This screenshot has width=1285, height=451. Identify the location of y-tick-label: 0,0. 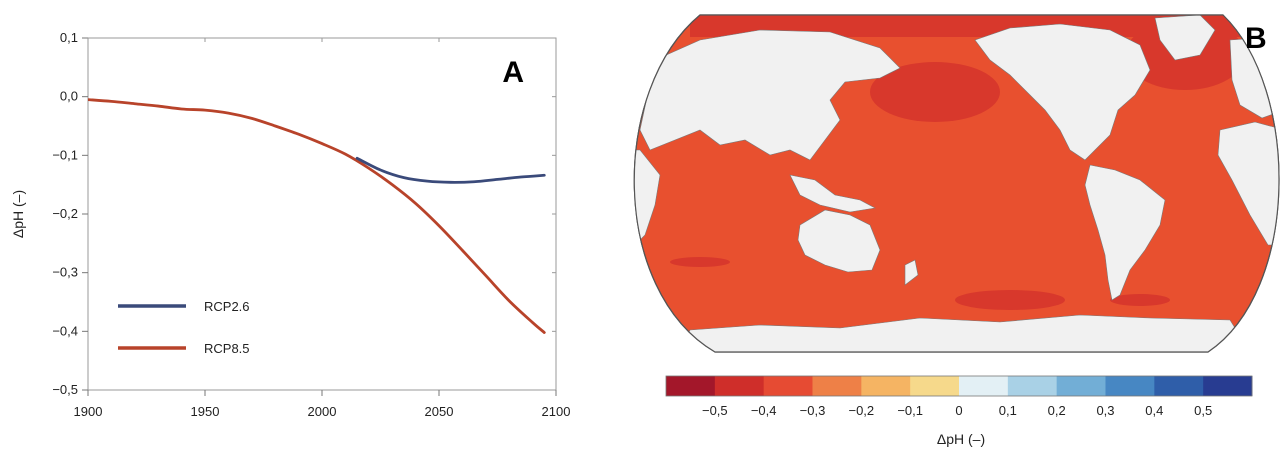
(69, 96).